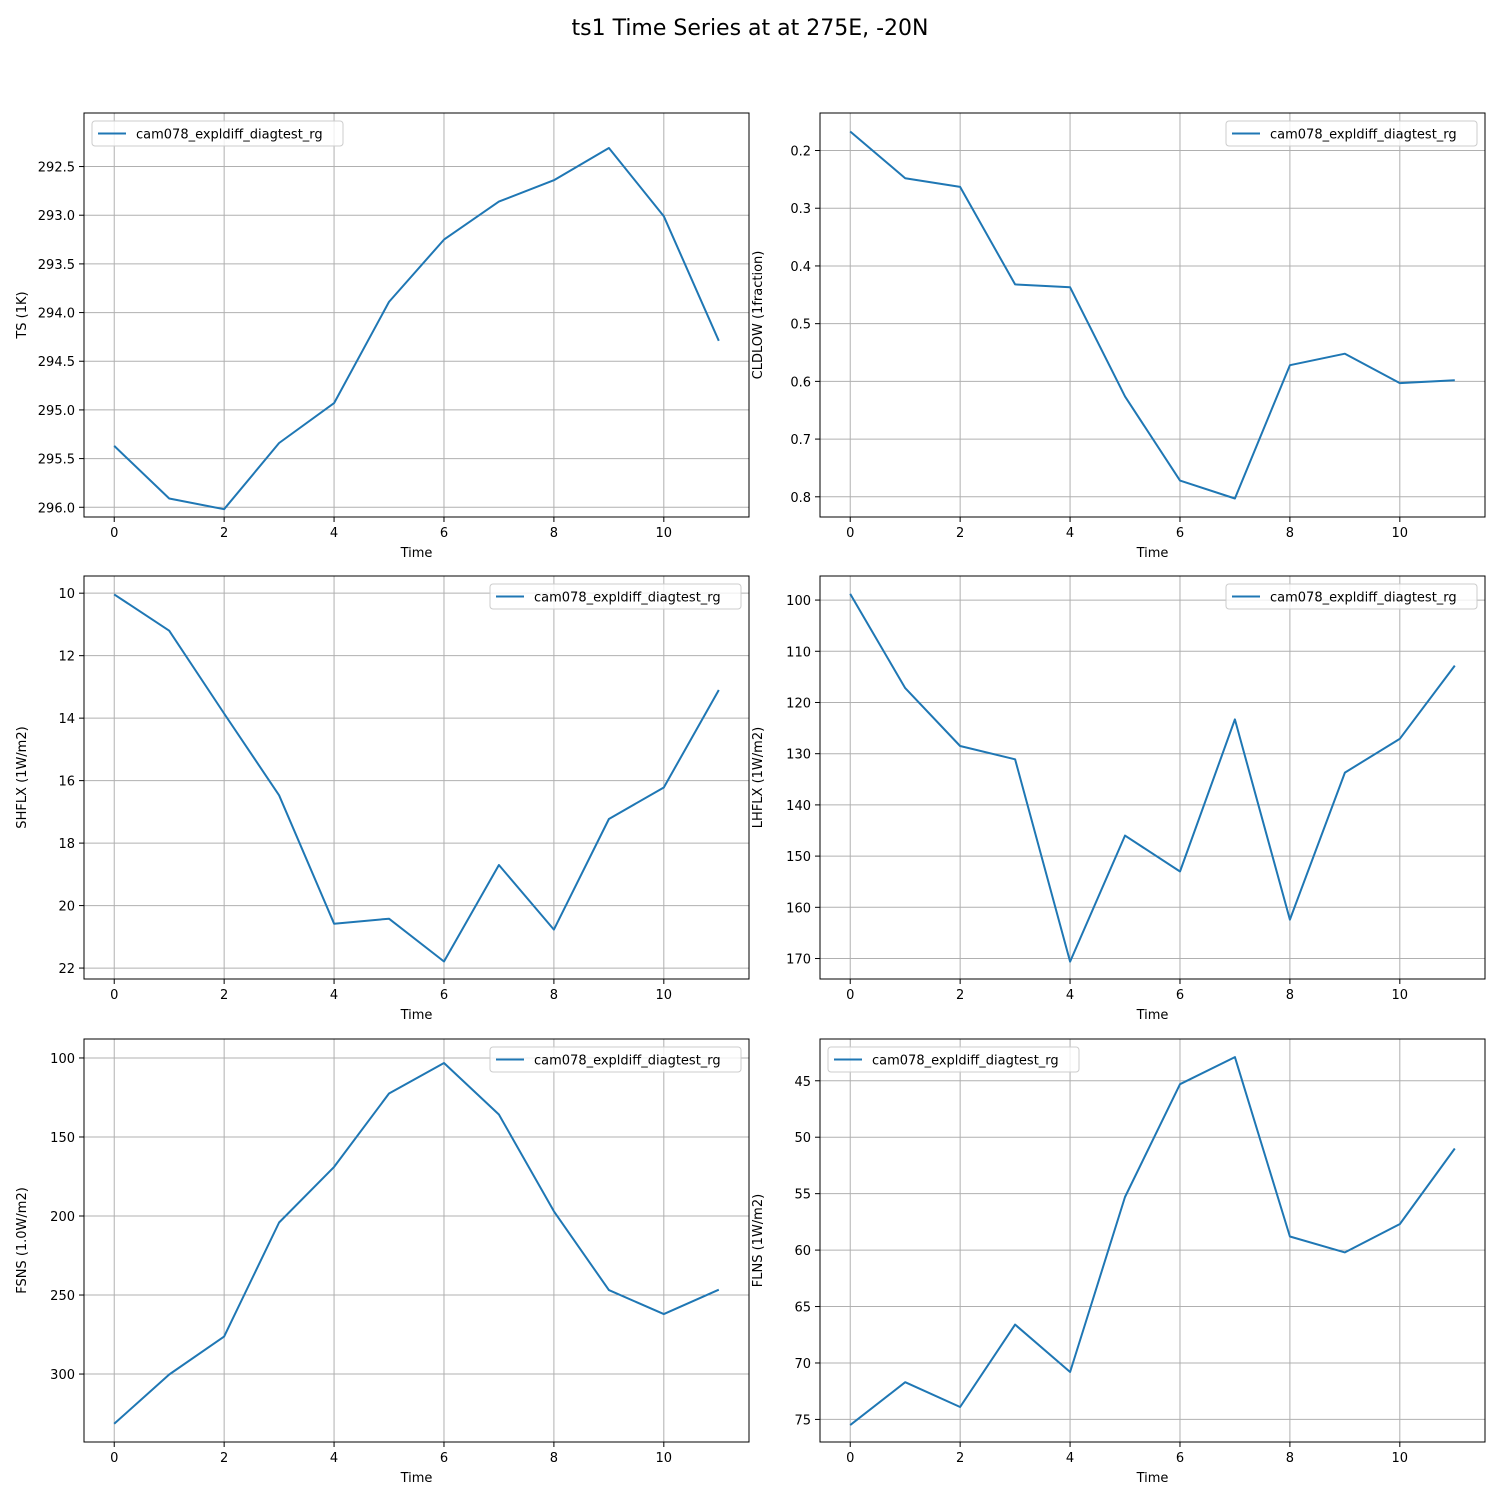 This screenshot has height=1500, width=1500. I want to click on y-tick-label: 55, so click(802, 1195).